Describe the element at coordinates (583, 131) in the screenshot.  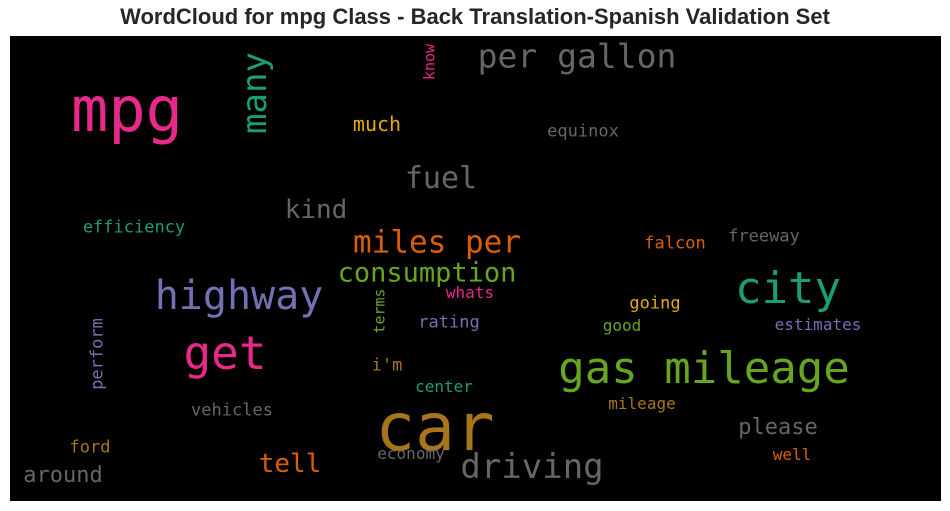
I see `word-equinox: equinox` at that location.